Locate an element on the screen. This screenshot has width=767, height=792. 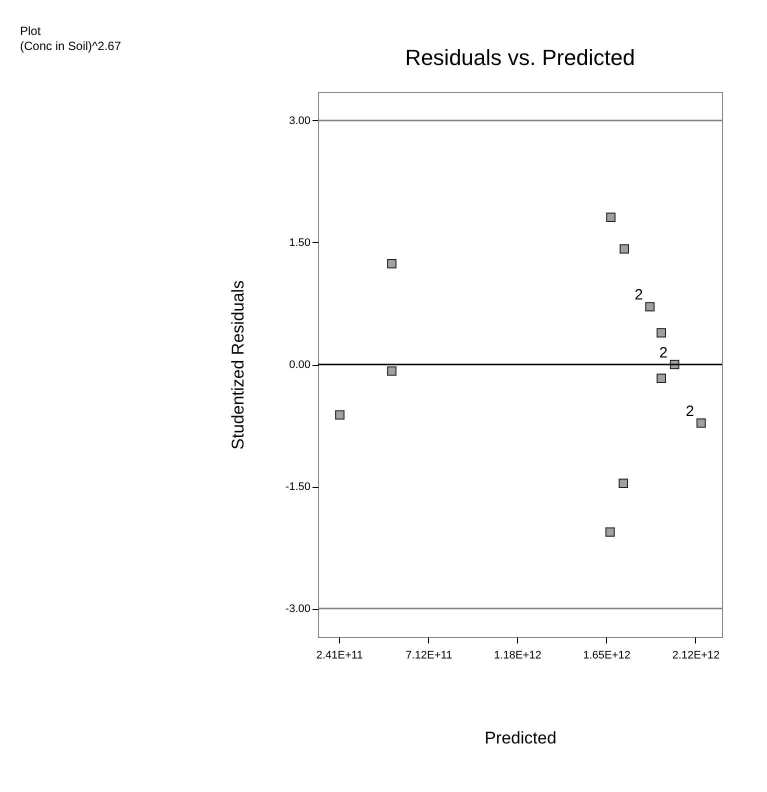
chart-title: Residuals vs. Predicted is located at coordinates (520, 57).